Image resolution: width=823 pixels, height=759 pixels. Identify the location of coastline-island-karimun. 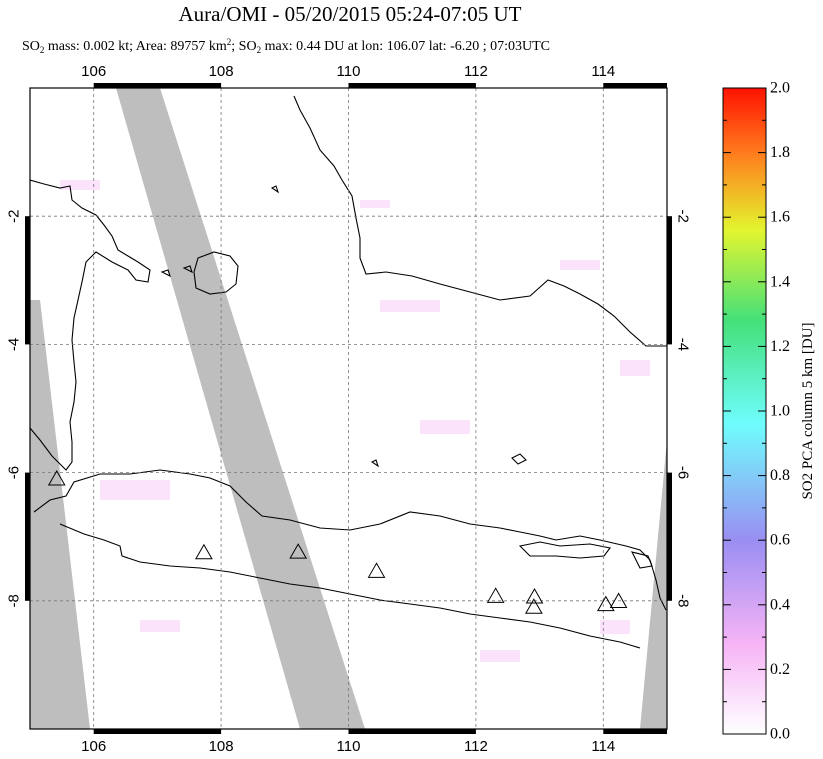
(519, 459).